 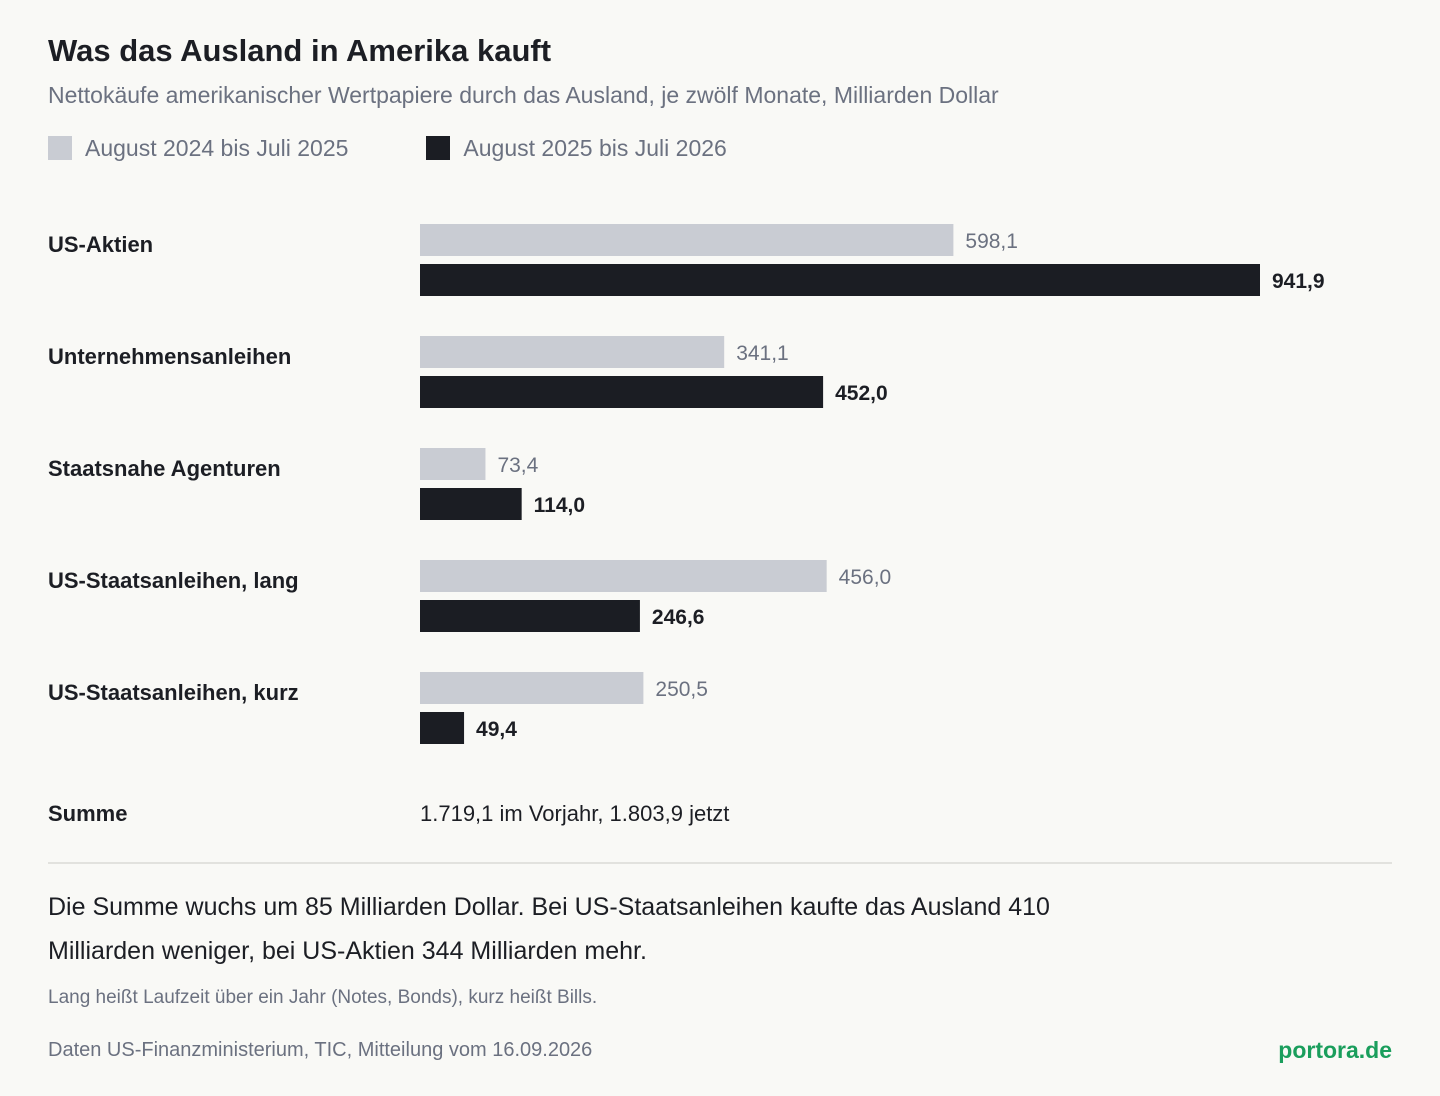 What do you see at coordinates (678, 617) in the screenshot?
I see `value-label-current-us-staatsanleihen-lang: 246,6` at bounding box center [678, 617].